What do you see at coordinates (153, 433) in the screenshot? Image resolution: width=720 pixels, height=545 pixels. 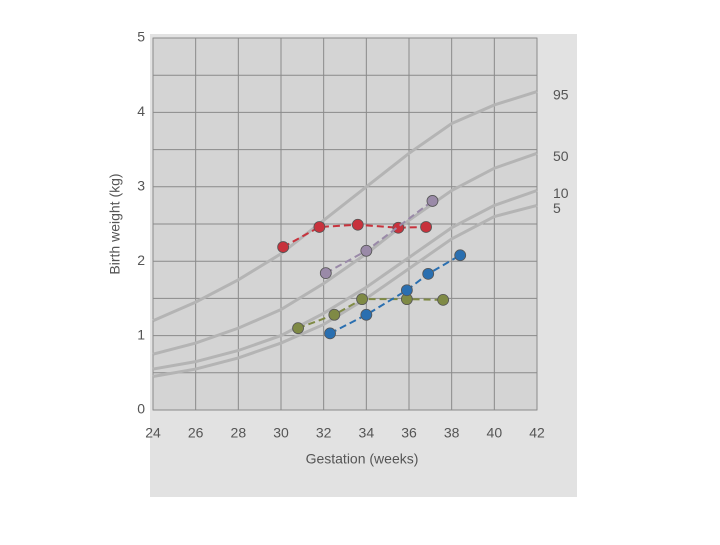 I see `x-tick-label: 24` at bounding box center [153, 433].